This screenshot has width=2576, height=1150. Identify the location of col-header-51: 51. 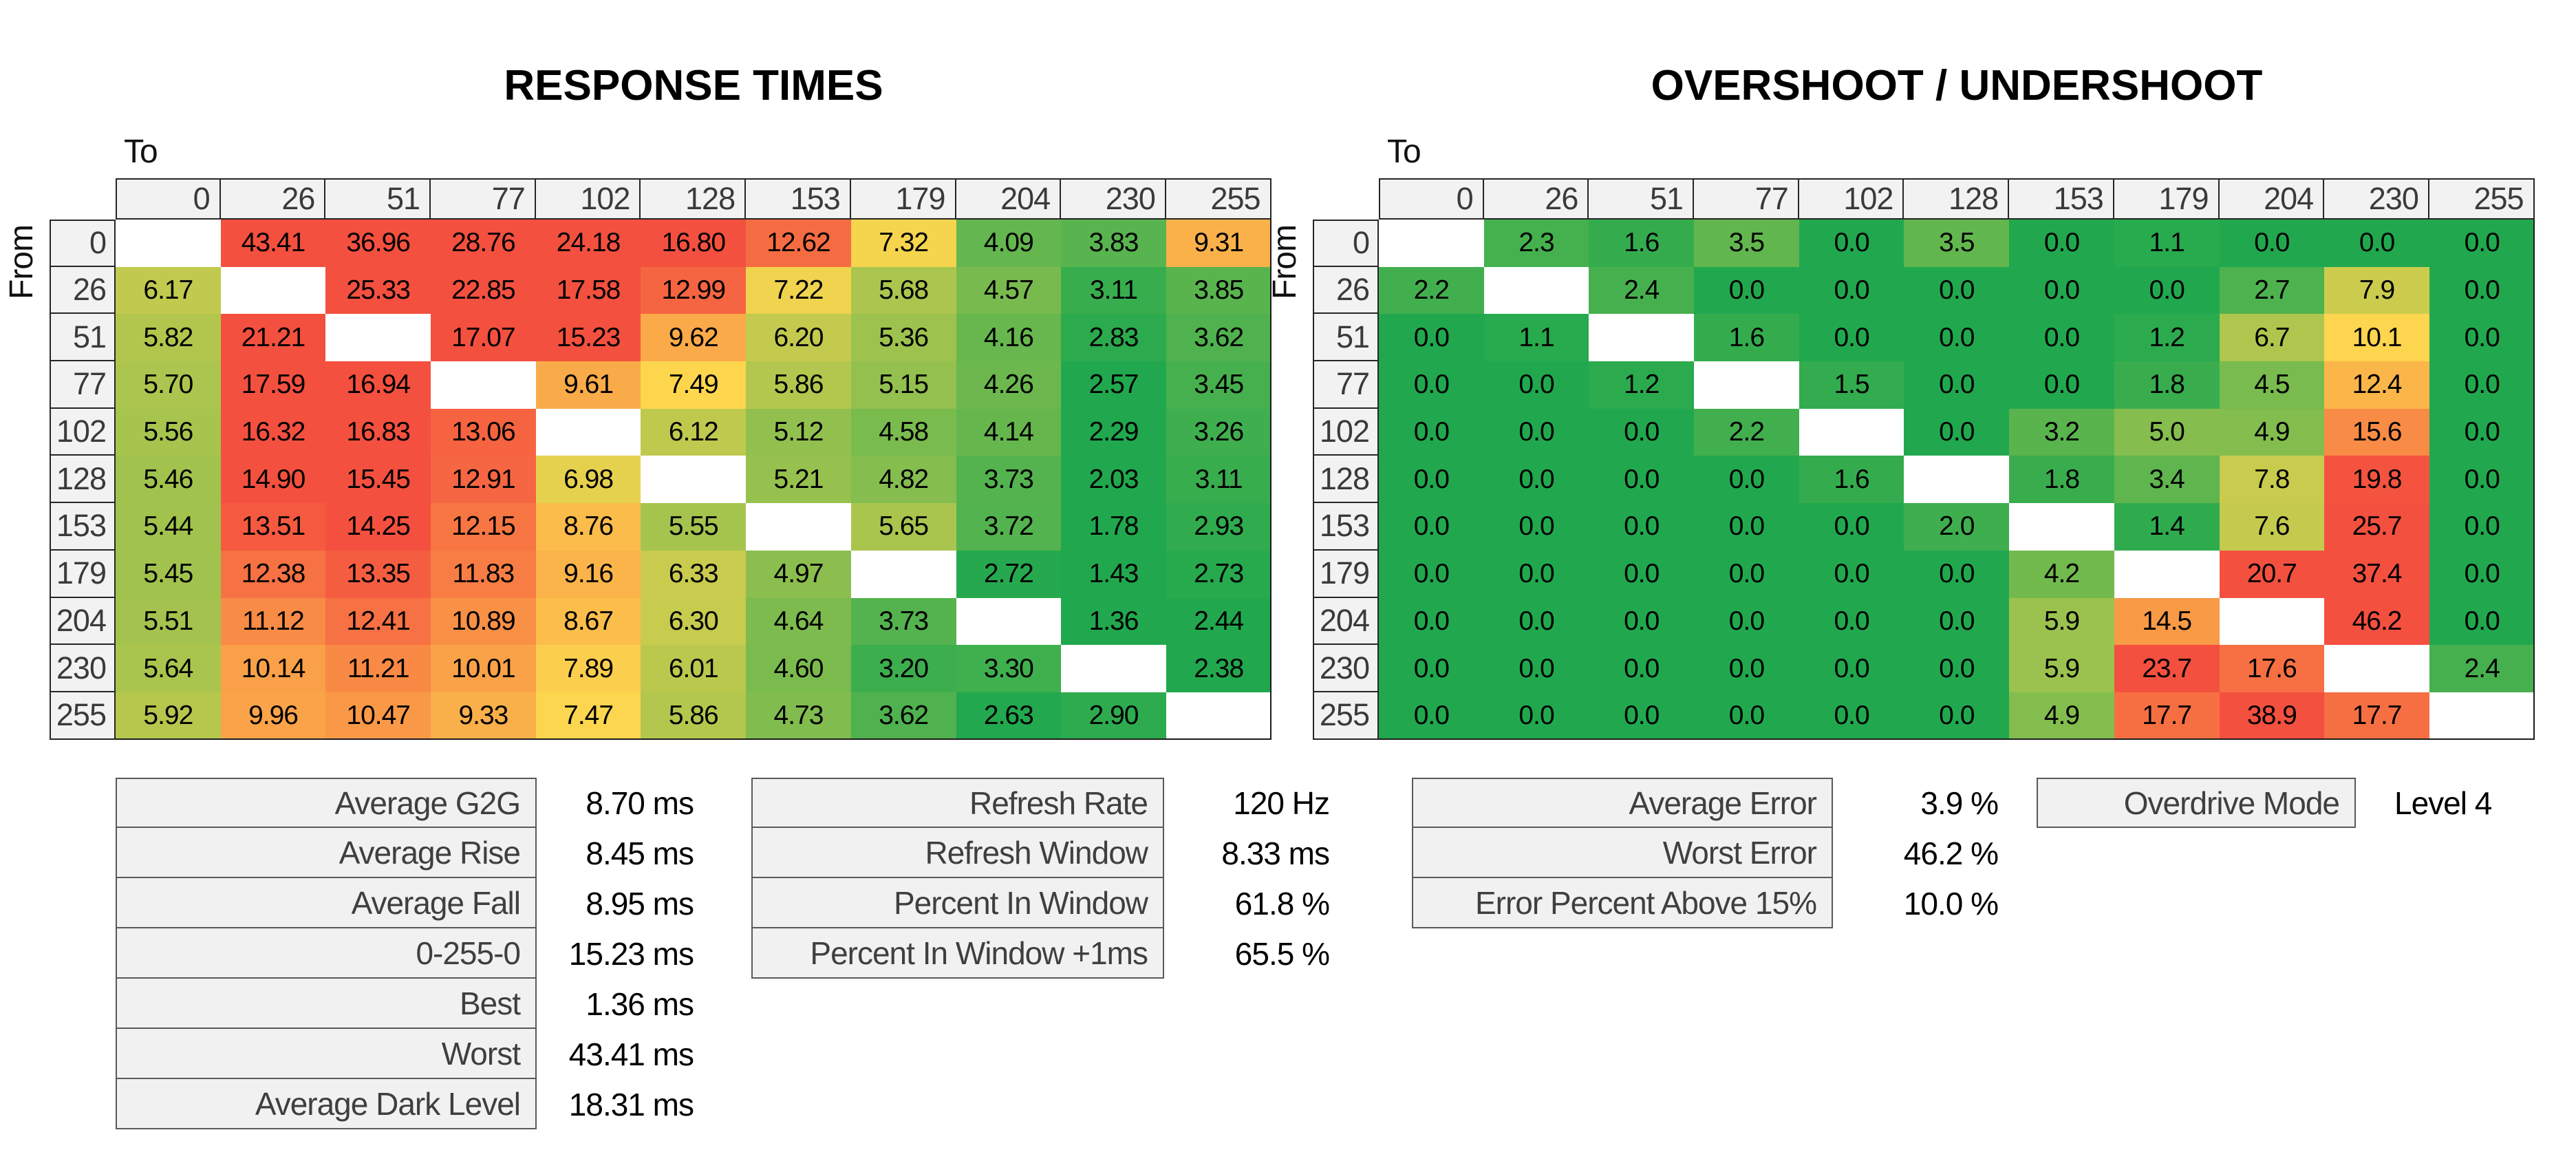
(1642, 199).